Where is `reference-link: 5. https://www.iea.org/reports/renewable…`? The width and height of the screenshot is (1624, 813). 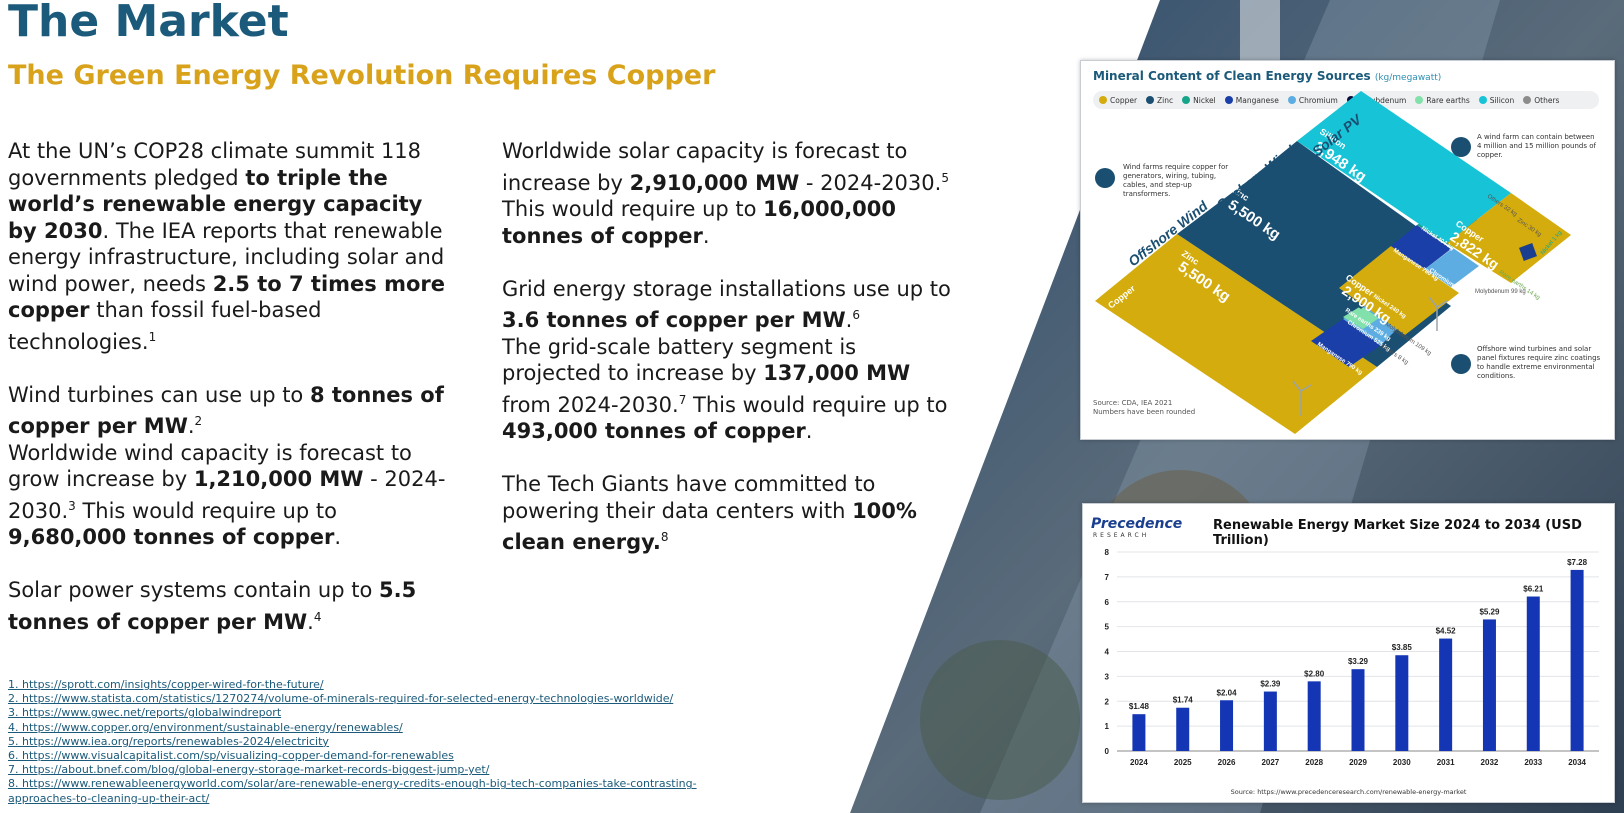 reference-link: 5. https://www.iea.org/reports/renewable… is located at coordinates (168, 741).